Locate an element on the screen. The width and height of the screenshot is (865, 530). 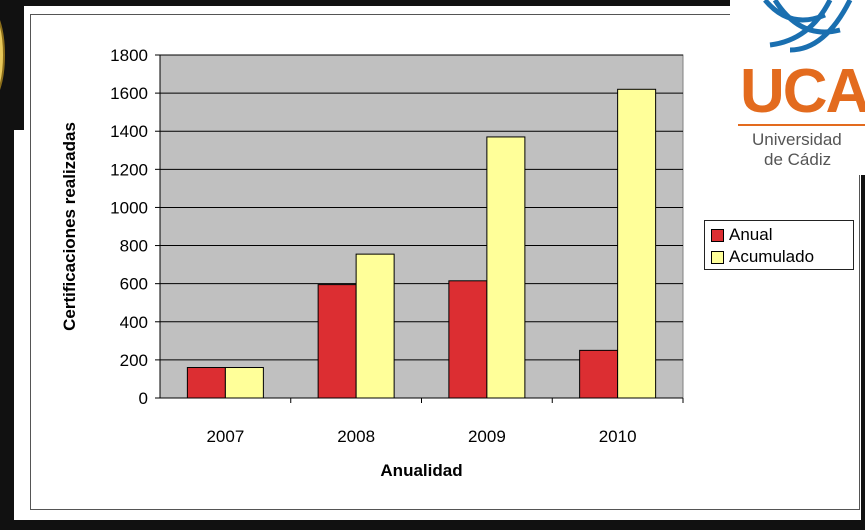
chart-legend: Anual Acumulado is located at coordinates (779, 245).